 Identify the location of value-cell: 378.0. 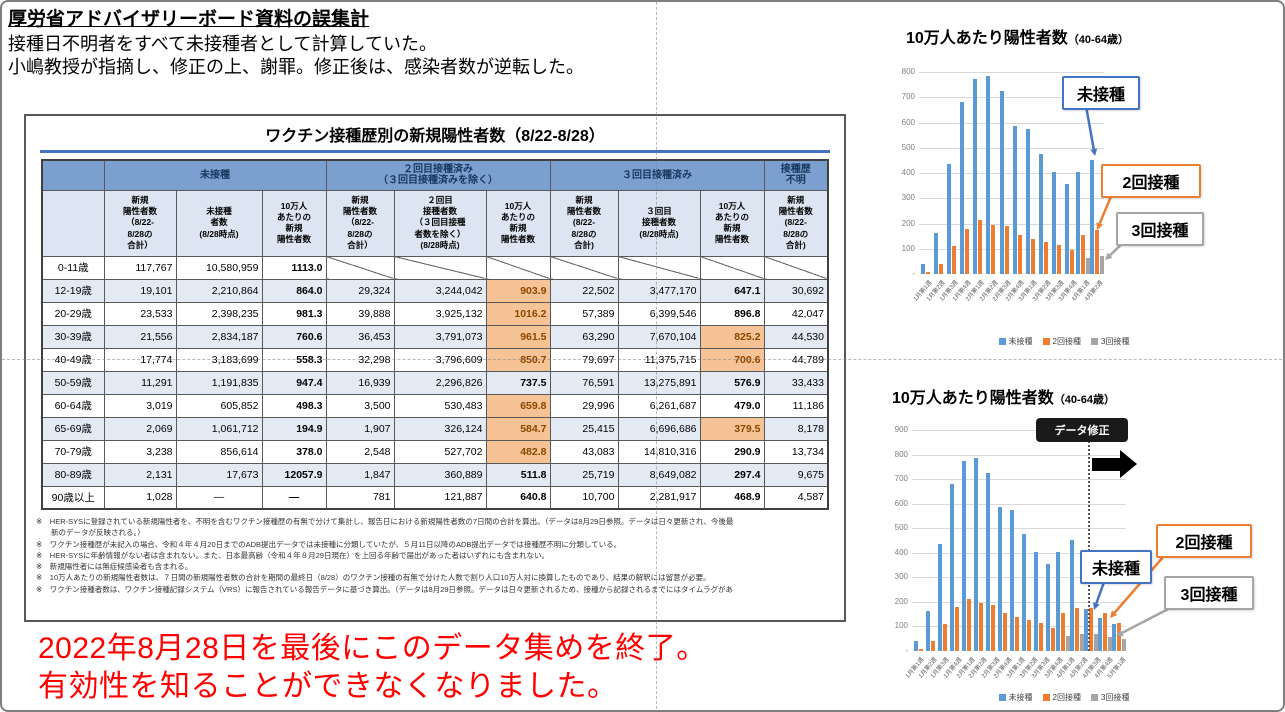
(294, 451).